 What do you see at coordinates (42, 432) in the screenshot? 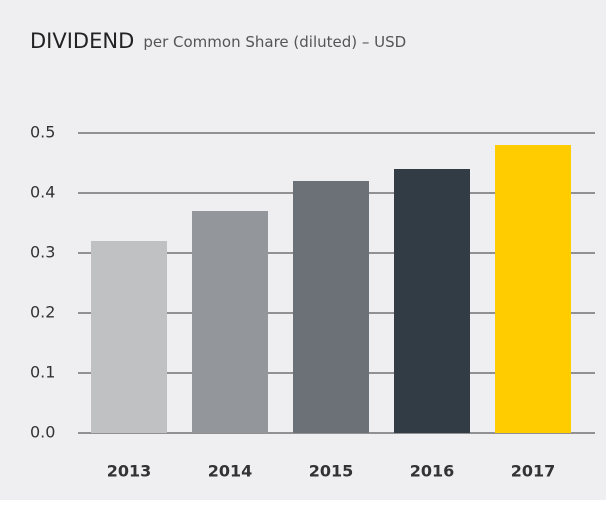
I see `y-tick-label: 0.0` at bounding box center [42, 432].